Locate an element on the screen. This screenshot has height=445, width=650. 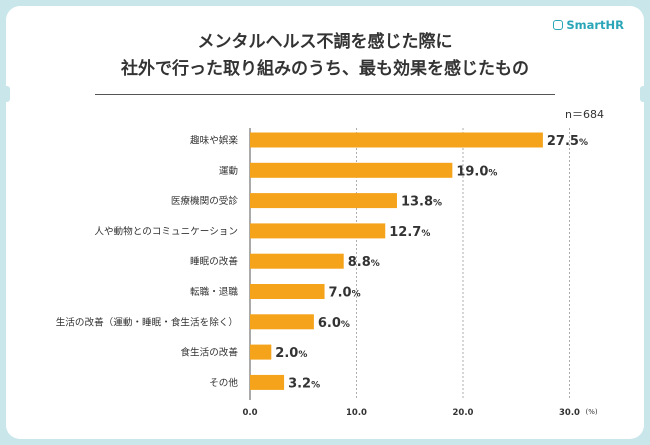
category-label: 転職・退職 is located at coordinates (214, 292).